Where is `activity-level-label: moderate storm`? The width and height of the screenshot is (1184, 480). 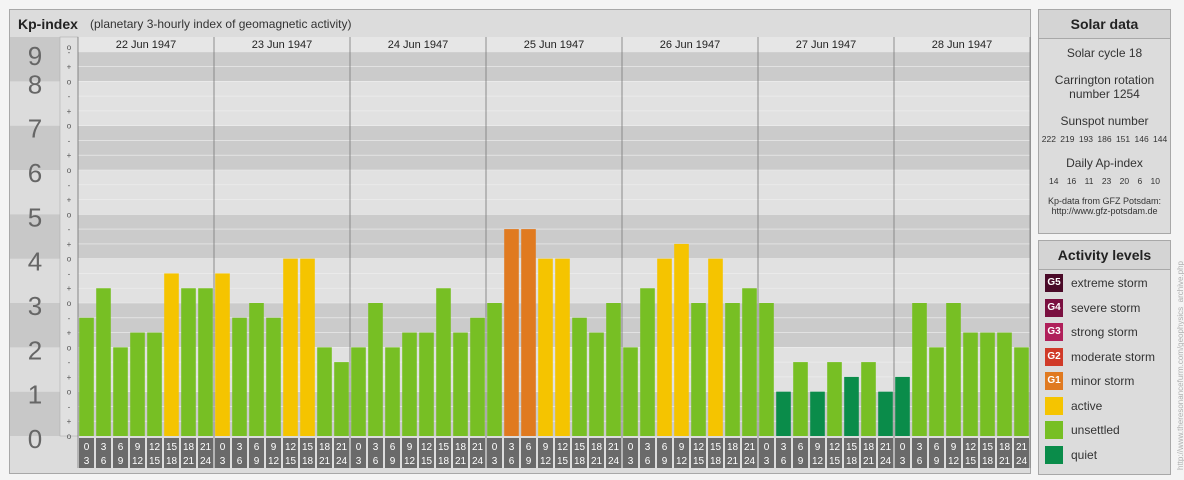 activity-level-label: moderate storm is located at coordinates (1113, 356).